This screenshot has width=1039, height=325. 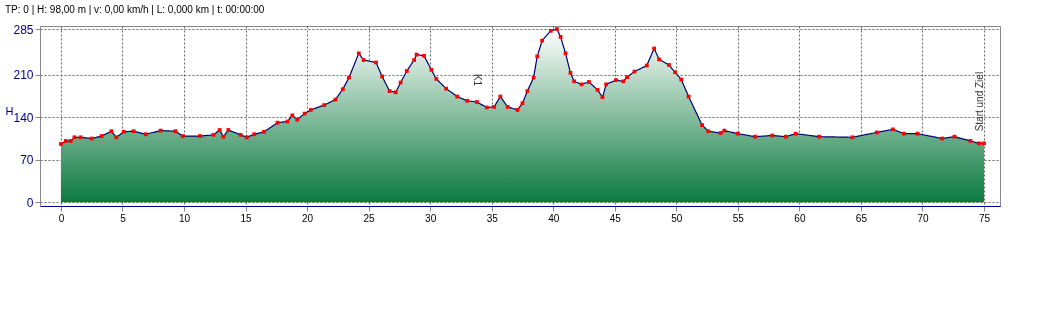 I want to click on x-tick-label: 10, so click(x=184, y=218).